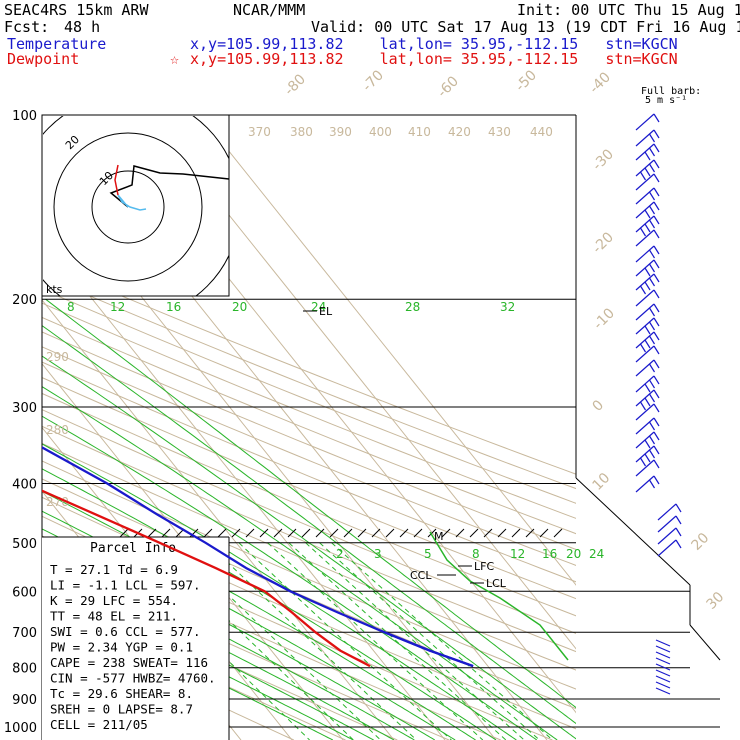  Describe the element at coordinates (419, 132) in the screenshot. I see `theta-label: 410` at that location.